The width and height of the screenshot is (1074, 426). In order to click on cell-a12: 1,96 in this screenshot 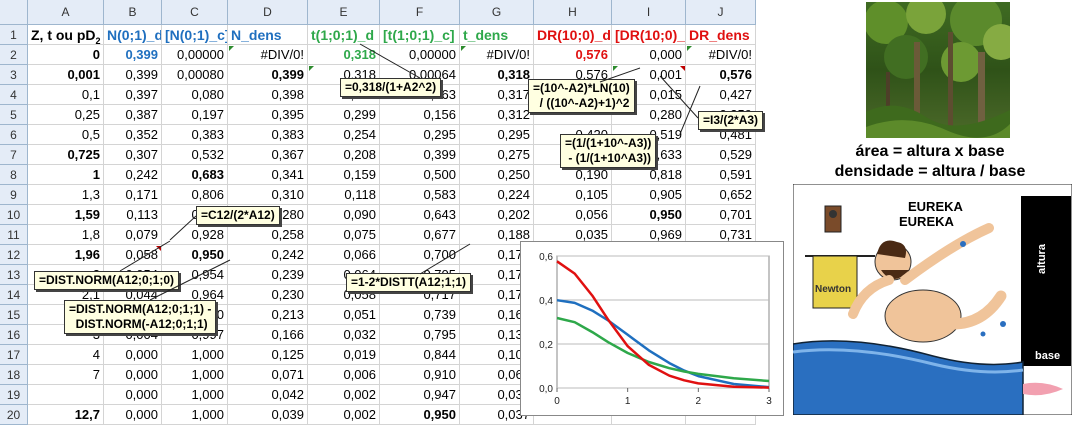, I will do `click(66, 255)`.